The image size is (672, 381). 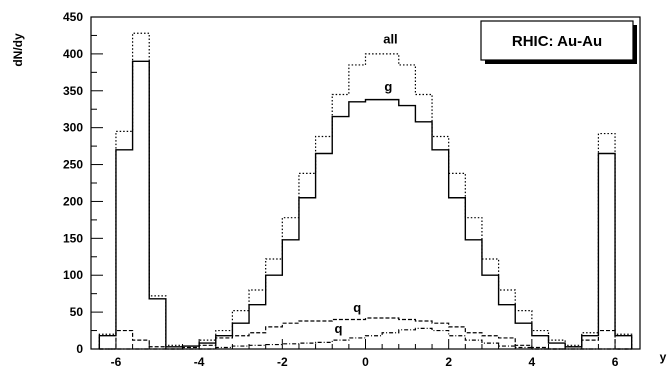 I want to click on legend-panel, so click(x=557, y=40).